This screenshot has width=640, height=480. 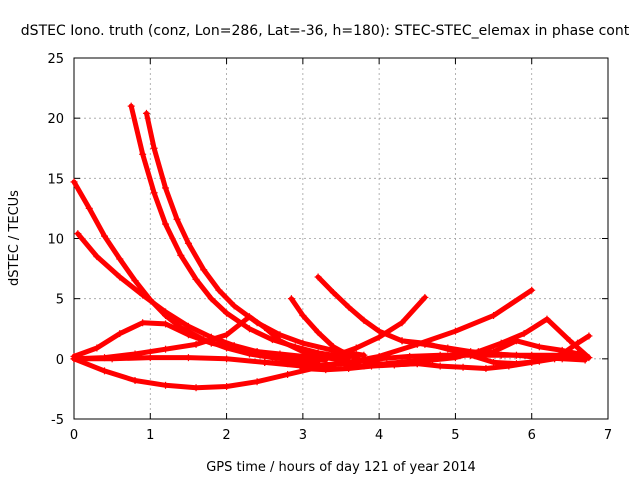 What do you see at coordinates (150, 435) in the screenshot?
I see `x-tick-label: 1` at bounding box center [150, 435].